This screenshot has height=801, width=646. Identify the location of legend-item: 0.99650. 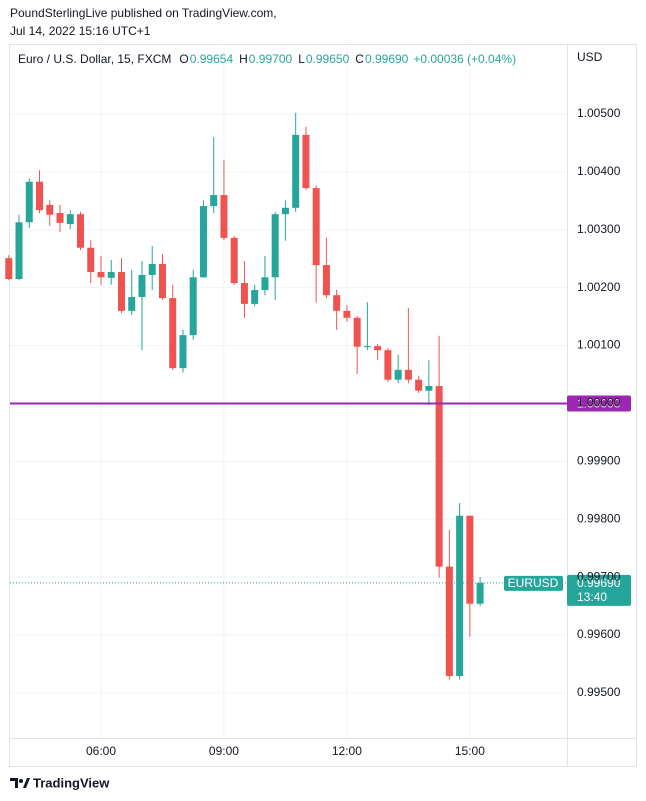
(328, 59).